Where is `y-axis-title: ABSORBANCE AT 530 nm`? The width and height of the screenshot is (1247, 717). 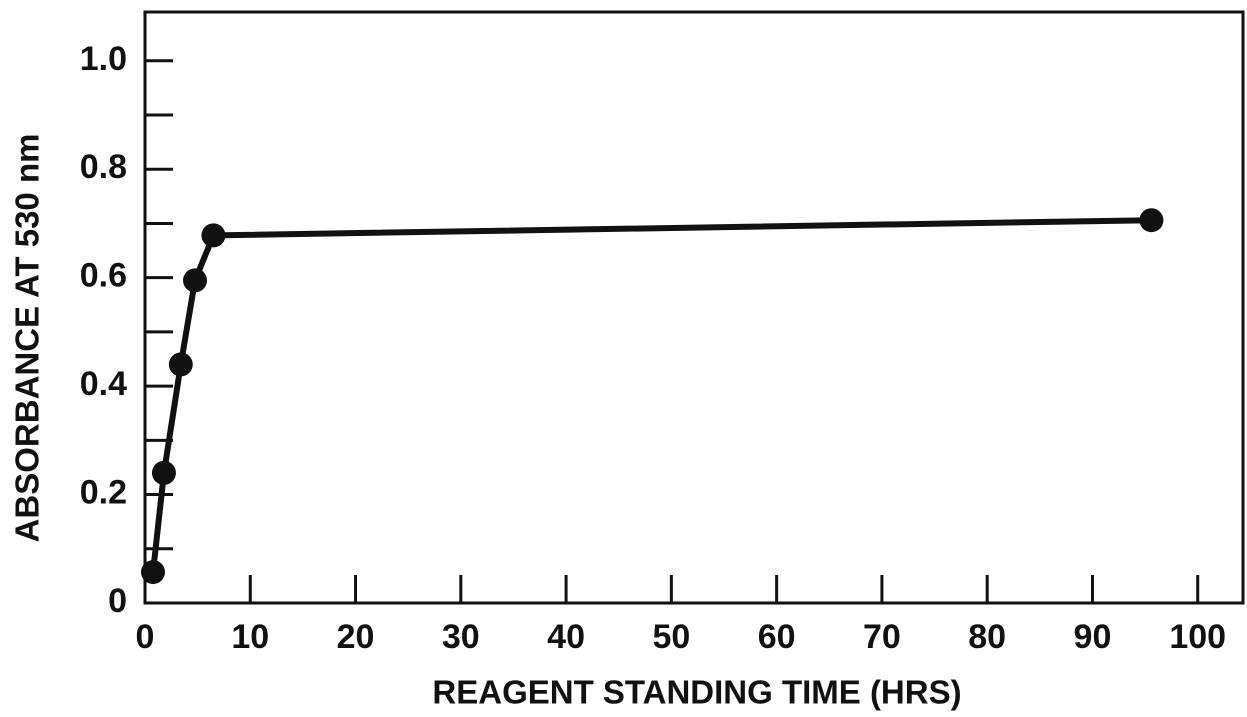 y-axis-title: ABSORBANCE AT 530 nm is located at coordinates (27, 338).